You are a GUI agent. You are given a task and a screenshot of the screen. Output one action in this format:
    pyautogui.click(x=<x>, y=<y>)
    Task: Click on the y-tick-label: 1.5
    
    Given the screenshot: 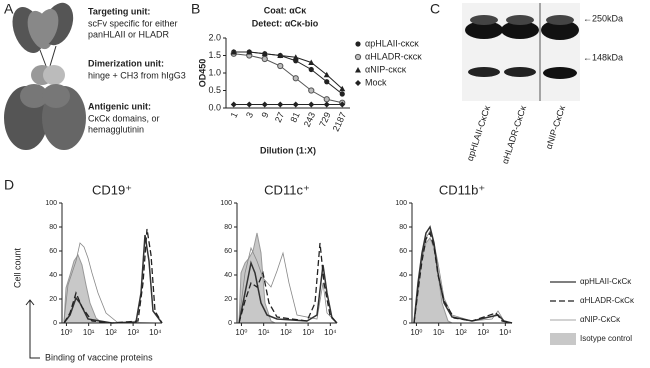 What is the action you would take?
    pyautogui.click(x=214, y=55)
    